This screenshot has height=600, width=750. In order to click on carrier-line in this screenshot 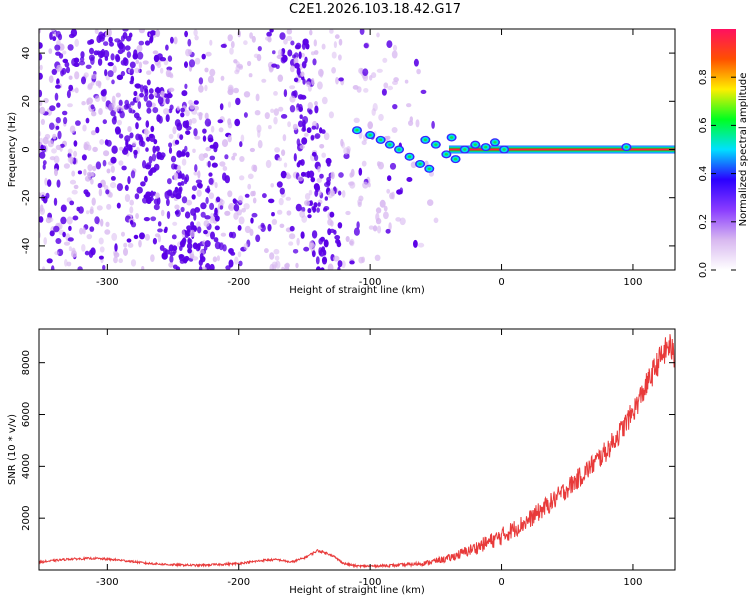, I will do `click(561, 149)`.